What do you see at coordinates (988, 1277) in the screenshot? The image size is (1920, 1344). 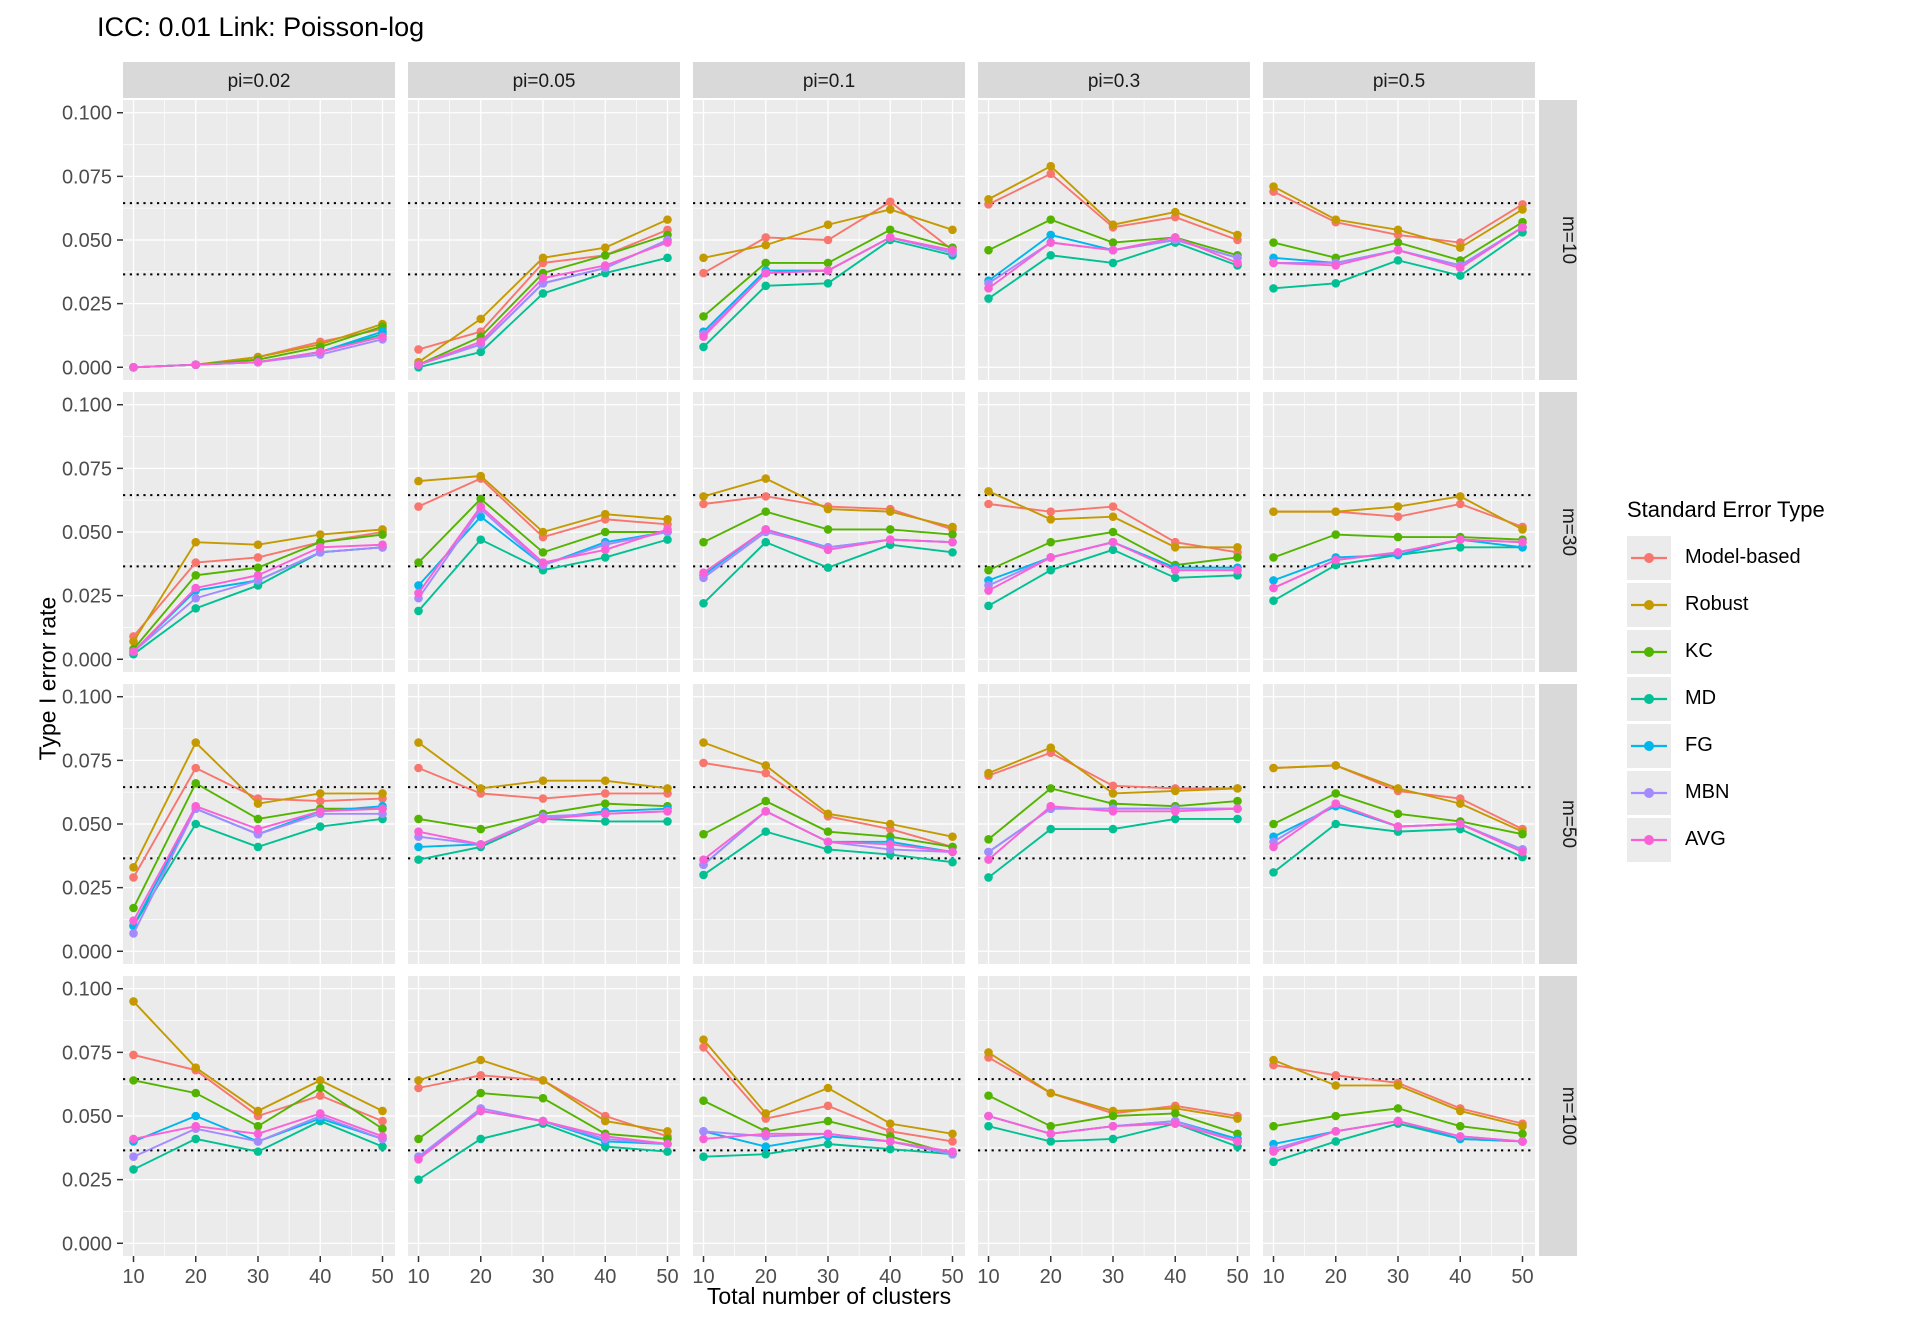 I see `x-tick-label: 10` at bounding box center [988, 1277].